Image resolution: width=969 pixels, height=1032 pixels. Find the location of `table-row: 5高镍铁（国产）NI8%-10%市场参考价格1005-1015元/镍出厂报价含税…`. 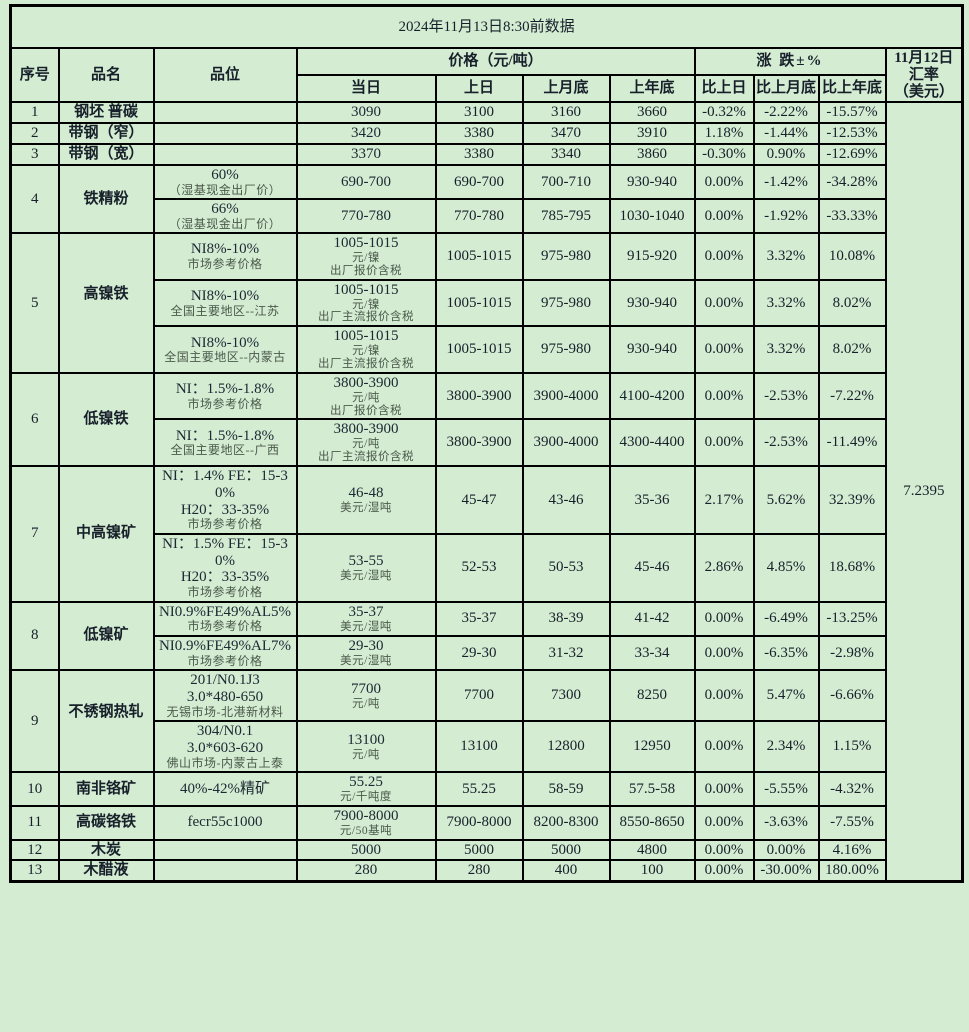

table-row: 5高镍铁（国产）NI8%-10%市场参考价格1005-1015元/镍出厂报价含税… is located at coordinates (486, 303).